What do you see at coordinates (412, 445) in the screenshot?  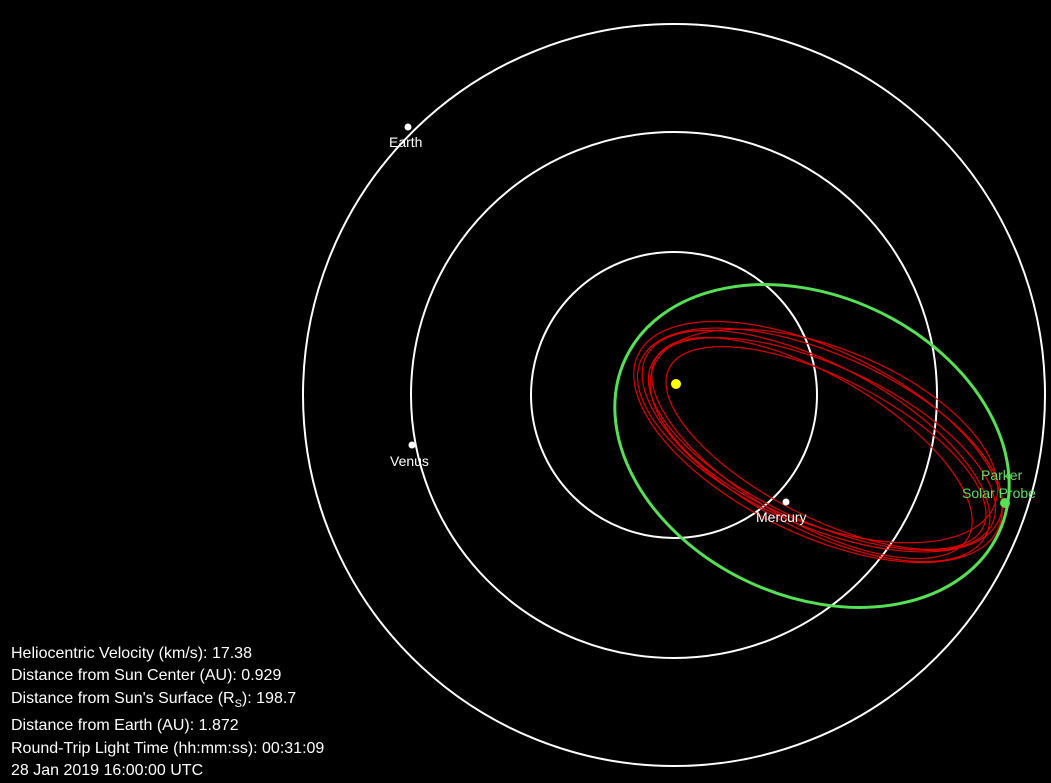 I see `venus-marker` at bounding box center [412, 445].